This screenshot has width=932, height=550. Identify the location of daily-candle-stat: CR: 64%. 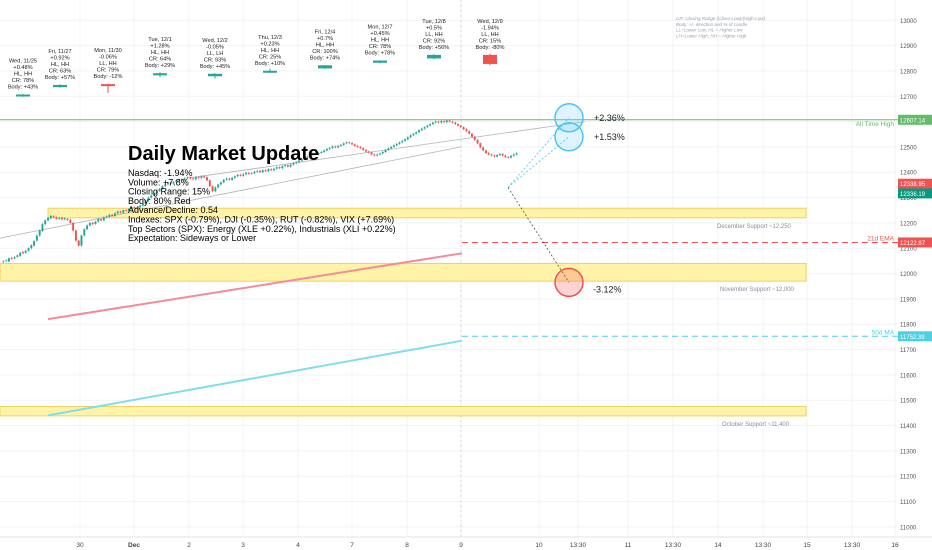
(160, 60).